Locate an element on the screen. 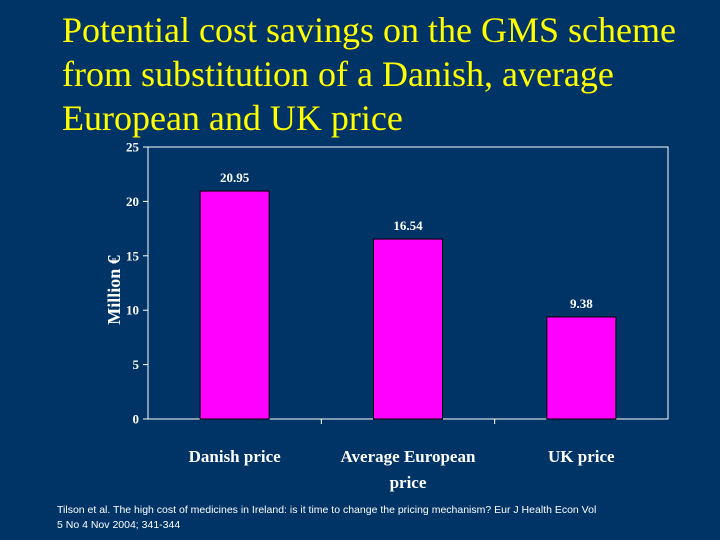  y-axis-label: Million € is located at coordinates (114, 290).